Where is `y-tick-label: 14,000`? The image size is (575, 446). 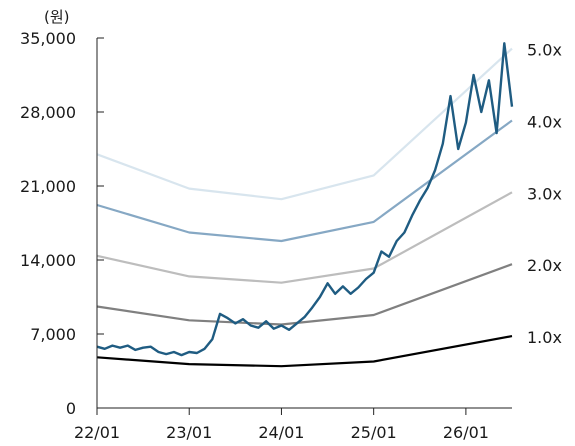
y-tick-label: 14,000 is located at coordinates (48, 260).